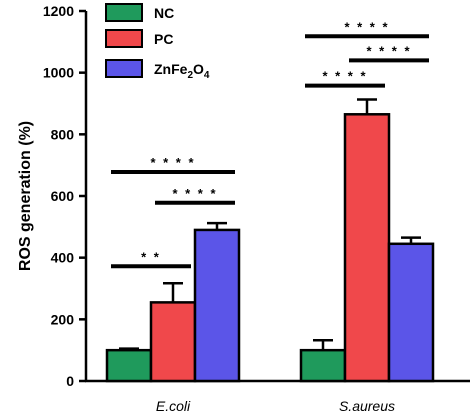  What do you see at coordinates (63, 196) in the screenshot?
I see `y-tick-label: 600` at bounding box center [63, 196].